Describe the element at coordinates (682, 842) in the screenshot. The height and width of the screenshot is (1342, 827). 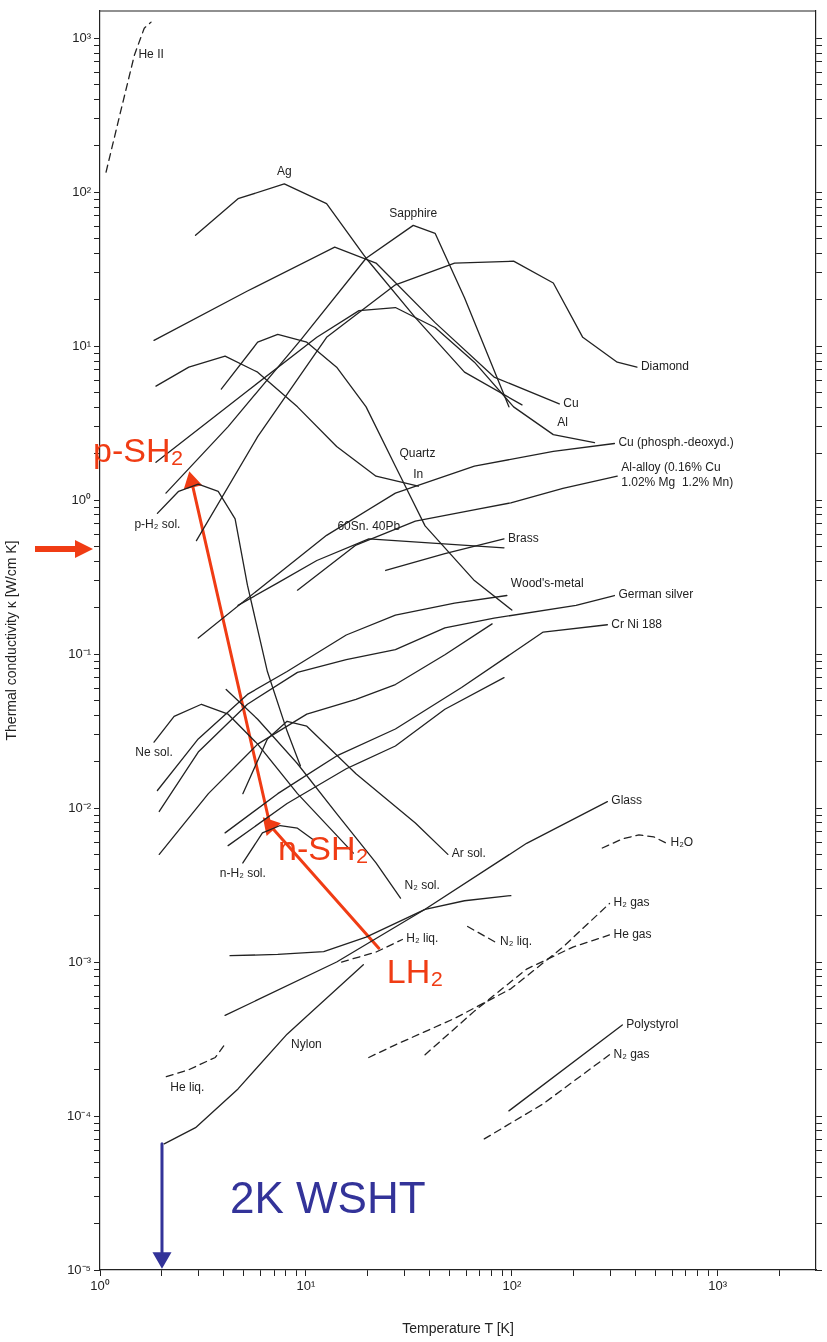
I see `annotation: H₂O` at that location.